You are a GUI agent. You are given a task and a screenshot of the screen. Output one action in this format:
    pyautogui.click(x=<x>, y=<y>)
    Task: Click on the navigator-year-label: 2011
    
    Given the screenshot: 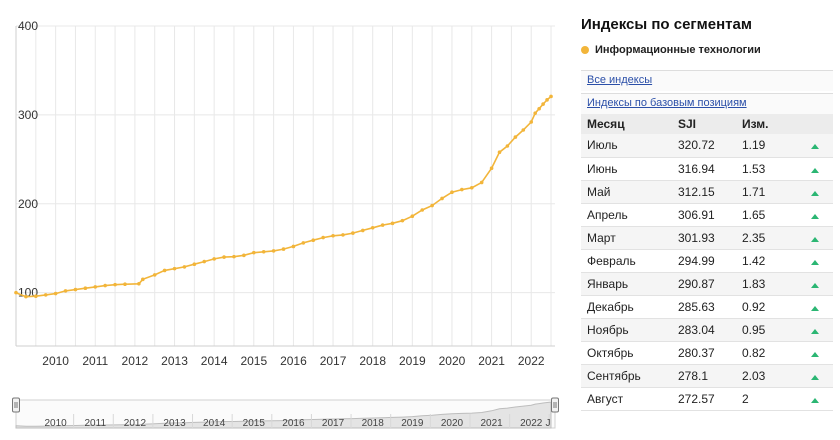 What is the action you would take?
    pyautogui.click(x=96, y=423)
    